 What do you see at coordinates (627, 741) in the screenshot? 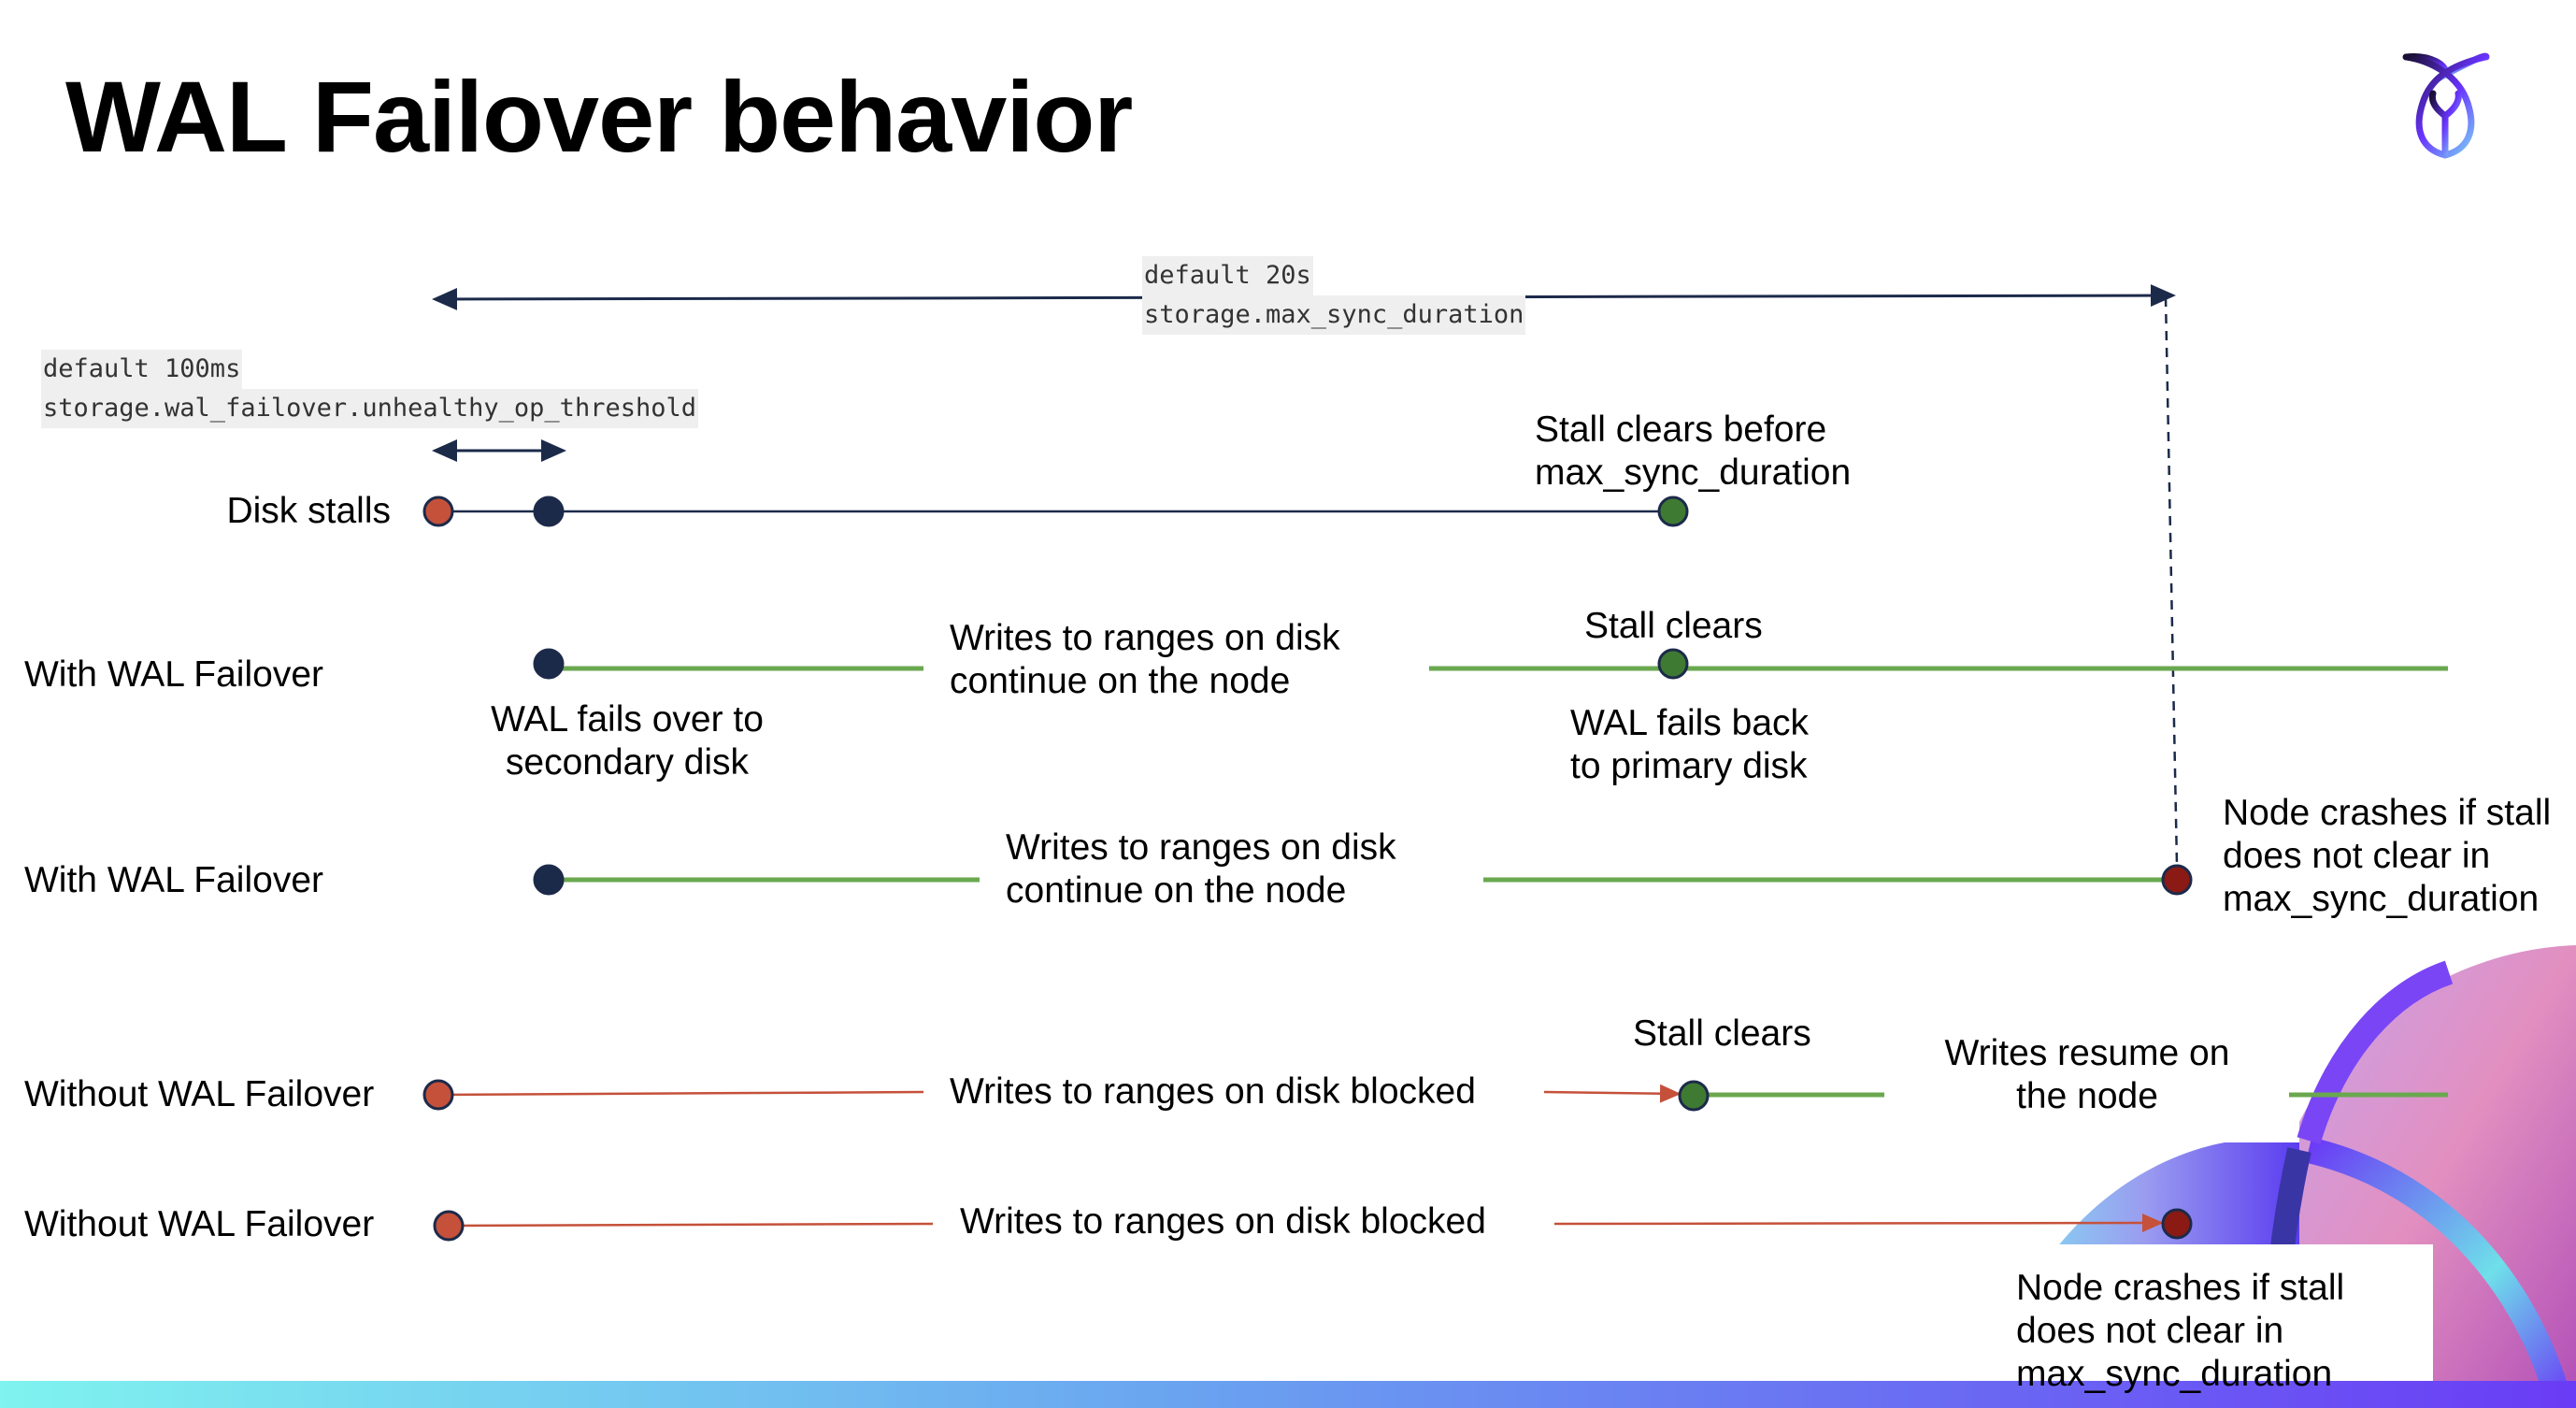
I see `failover-note: WAL fails over to secondary disk` at bounding box center [627, 741].